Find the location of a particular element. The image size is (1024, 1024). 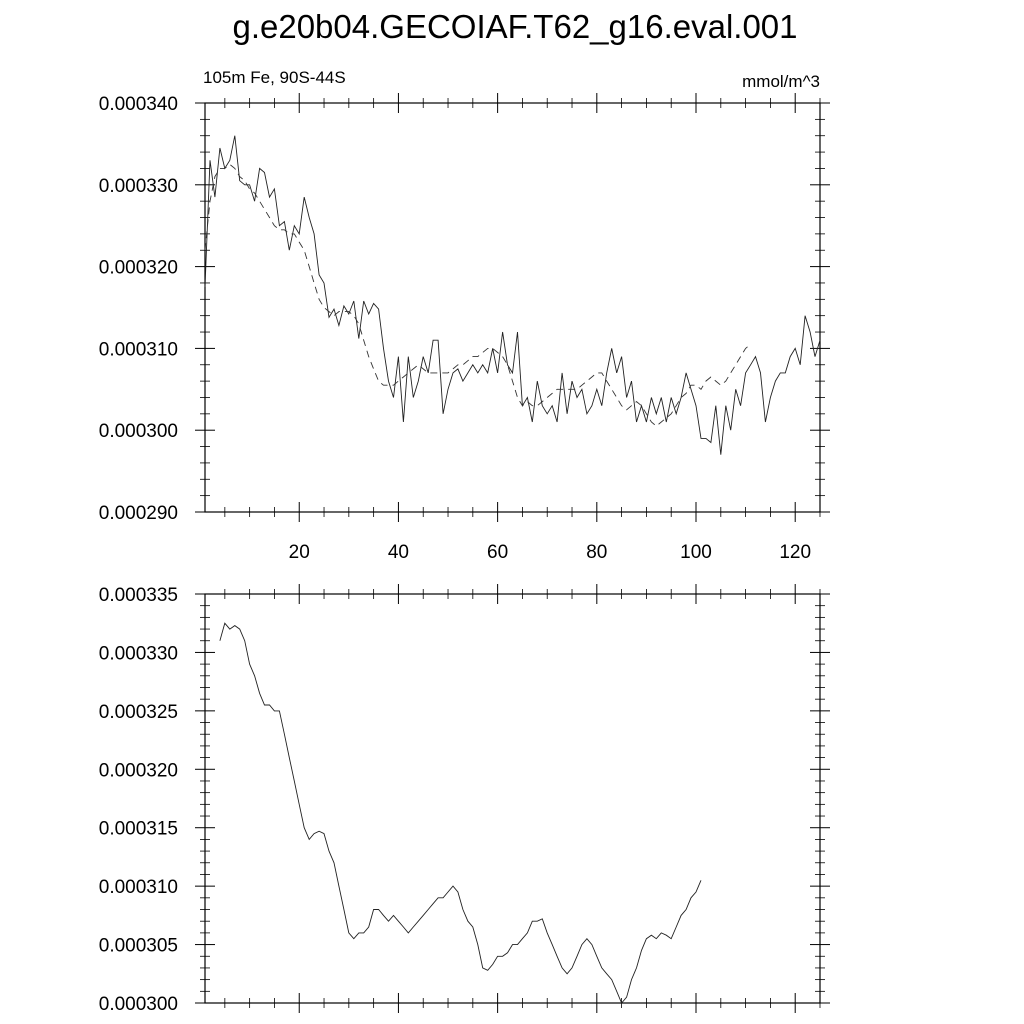

y-tick-label: 0.000315 is located at coordinates (138, 829).